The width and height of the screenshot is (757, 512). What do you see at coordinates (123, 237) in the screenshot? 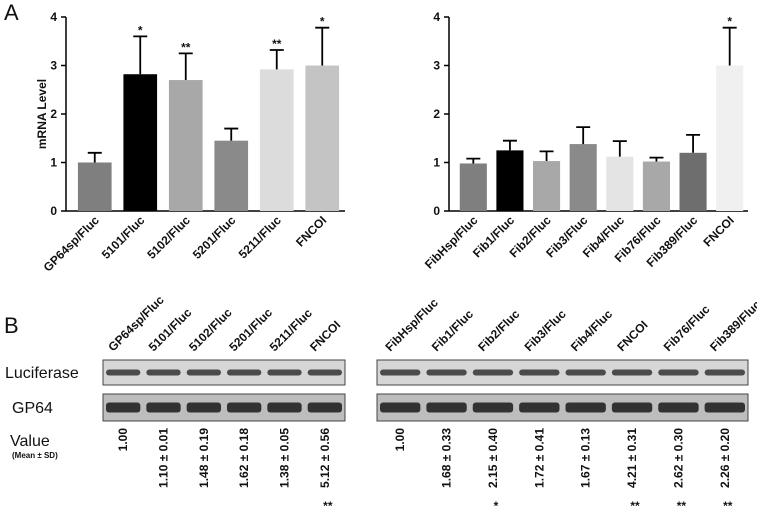
I see `x-tick-label: 5101/Fluc` at bounding box center [123, 237].